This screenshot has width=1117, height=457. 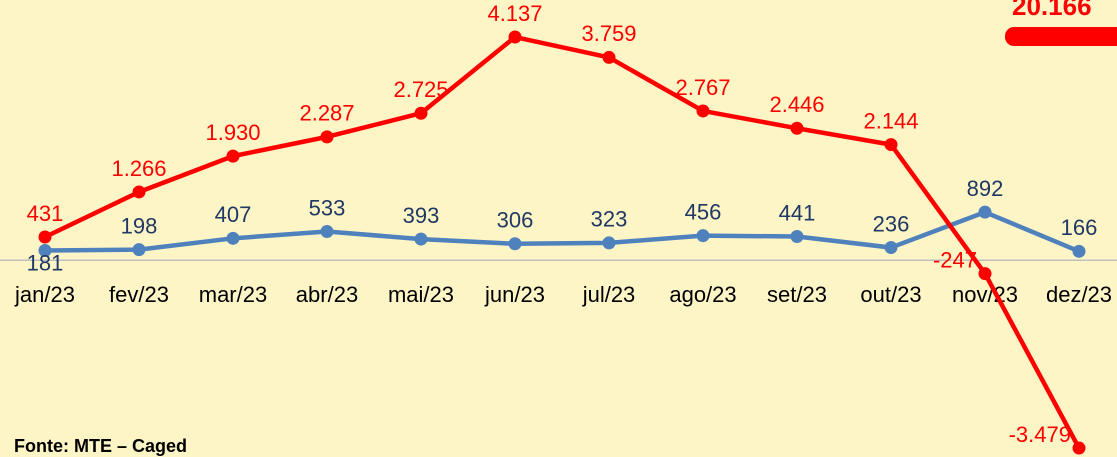 What do you see at coordinates (703, 211) in the screenshot?
I see `data-label: 456` at bounding box center [703, 211].